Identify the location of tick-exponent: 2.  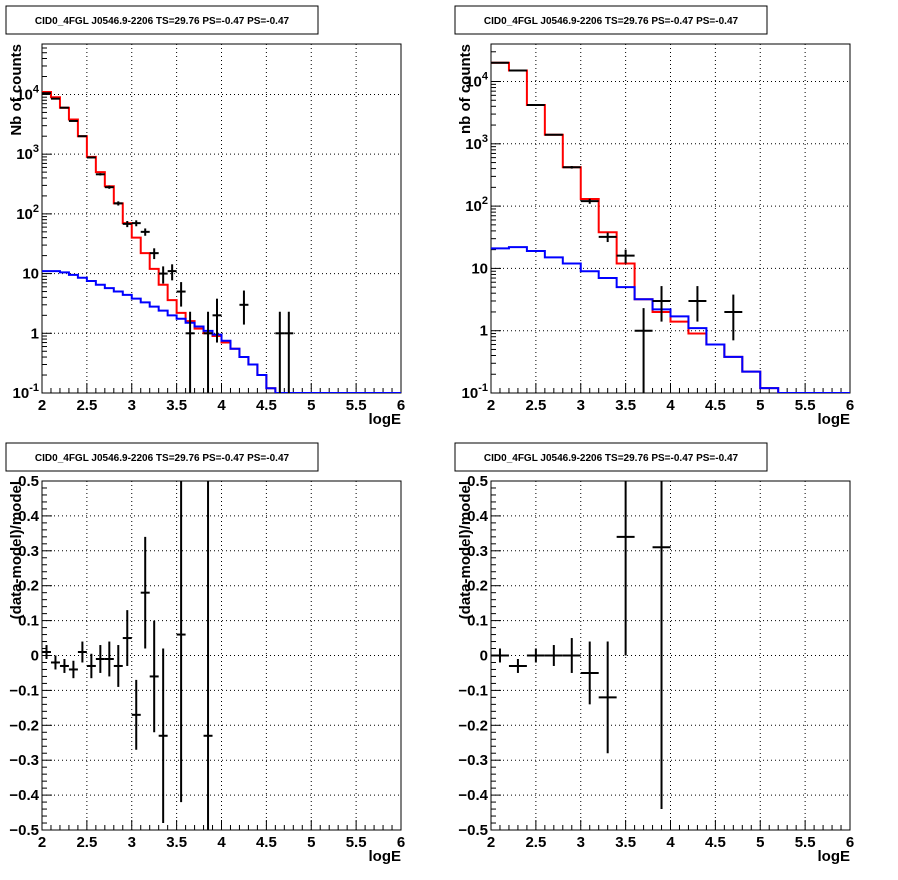
(36, 209).